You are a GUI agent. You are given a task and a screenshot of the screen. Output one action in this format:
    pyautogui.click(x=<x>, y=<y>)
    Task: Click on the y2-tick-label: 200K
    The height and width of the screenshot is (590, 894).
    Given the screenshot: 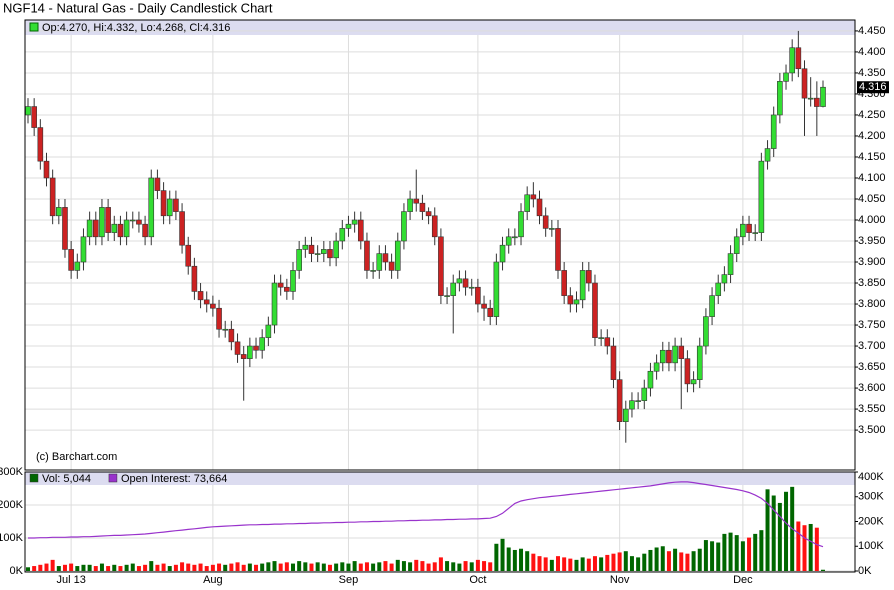 What is the action you would take?
    pyautogui.click(x=12, y=505)
    